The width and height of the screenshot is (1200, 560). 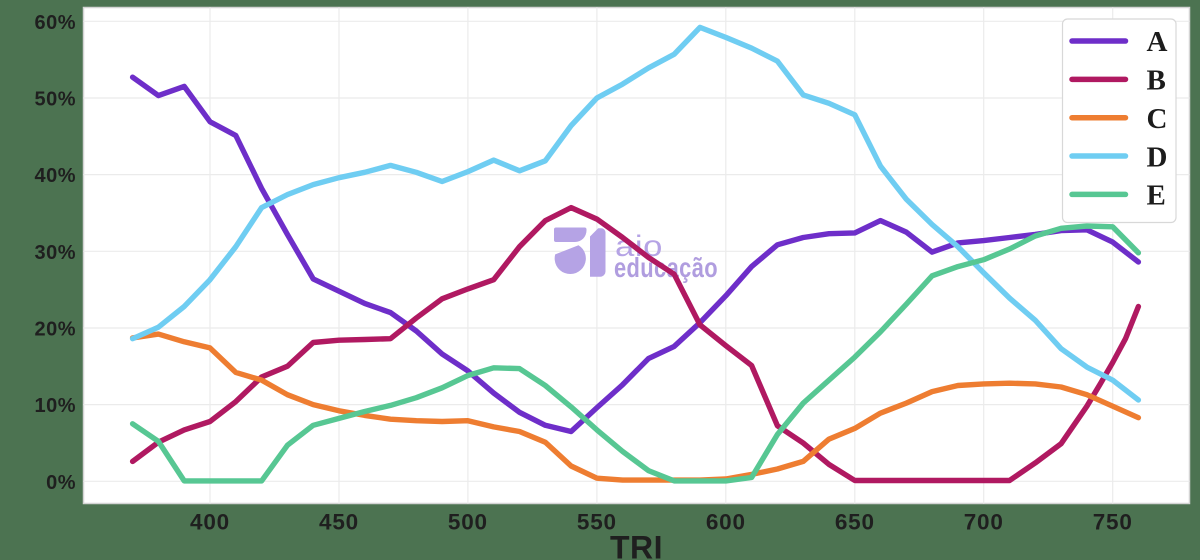 What do you see at coordinates (984, 522) in the screenshot?
I see `svg-text: 700` at bounding box center [984, 522].